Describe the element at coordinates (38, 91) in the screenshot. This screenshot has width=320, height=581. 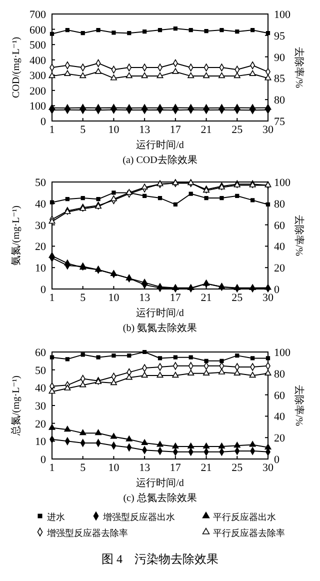
I see `y-tick-label: 200` at that location.